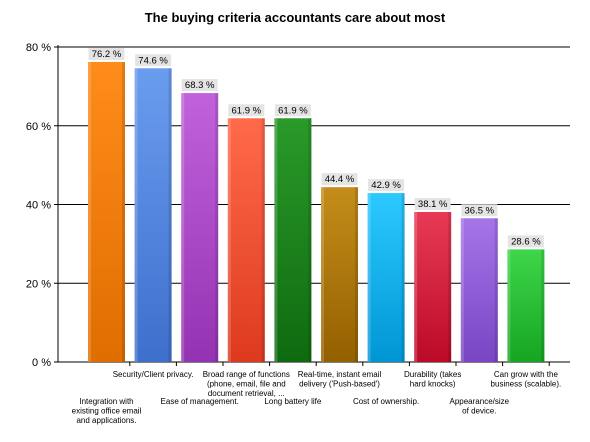 The width and height of the screenshot is (590, 442). What do you see at coordinates (340, 374) in the screenshot?
I see `category-label: Real-time, instant email` at bounding box center [340, 374].